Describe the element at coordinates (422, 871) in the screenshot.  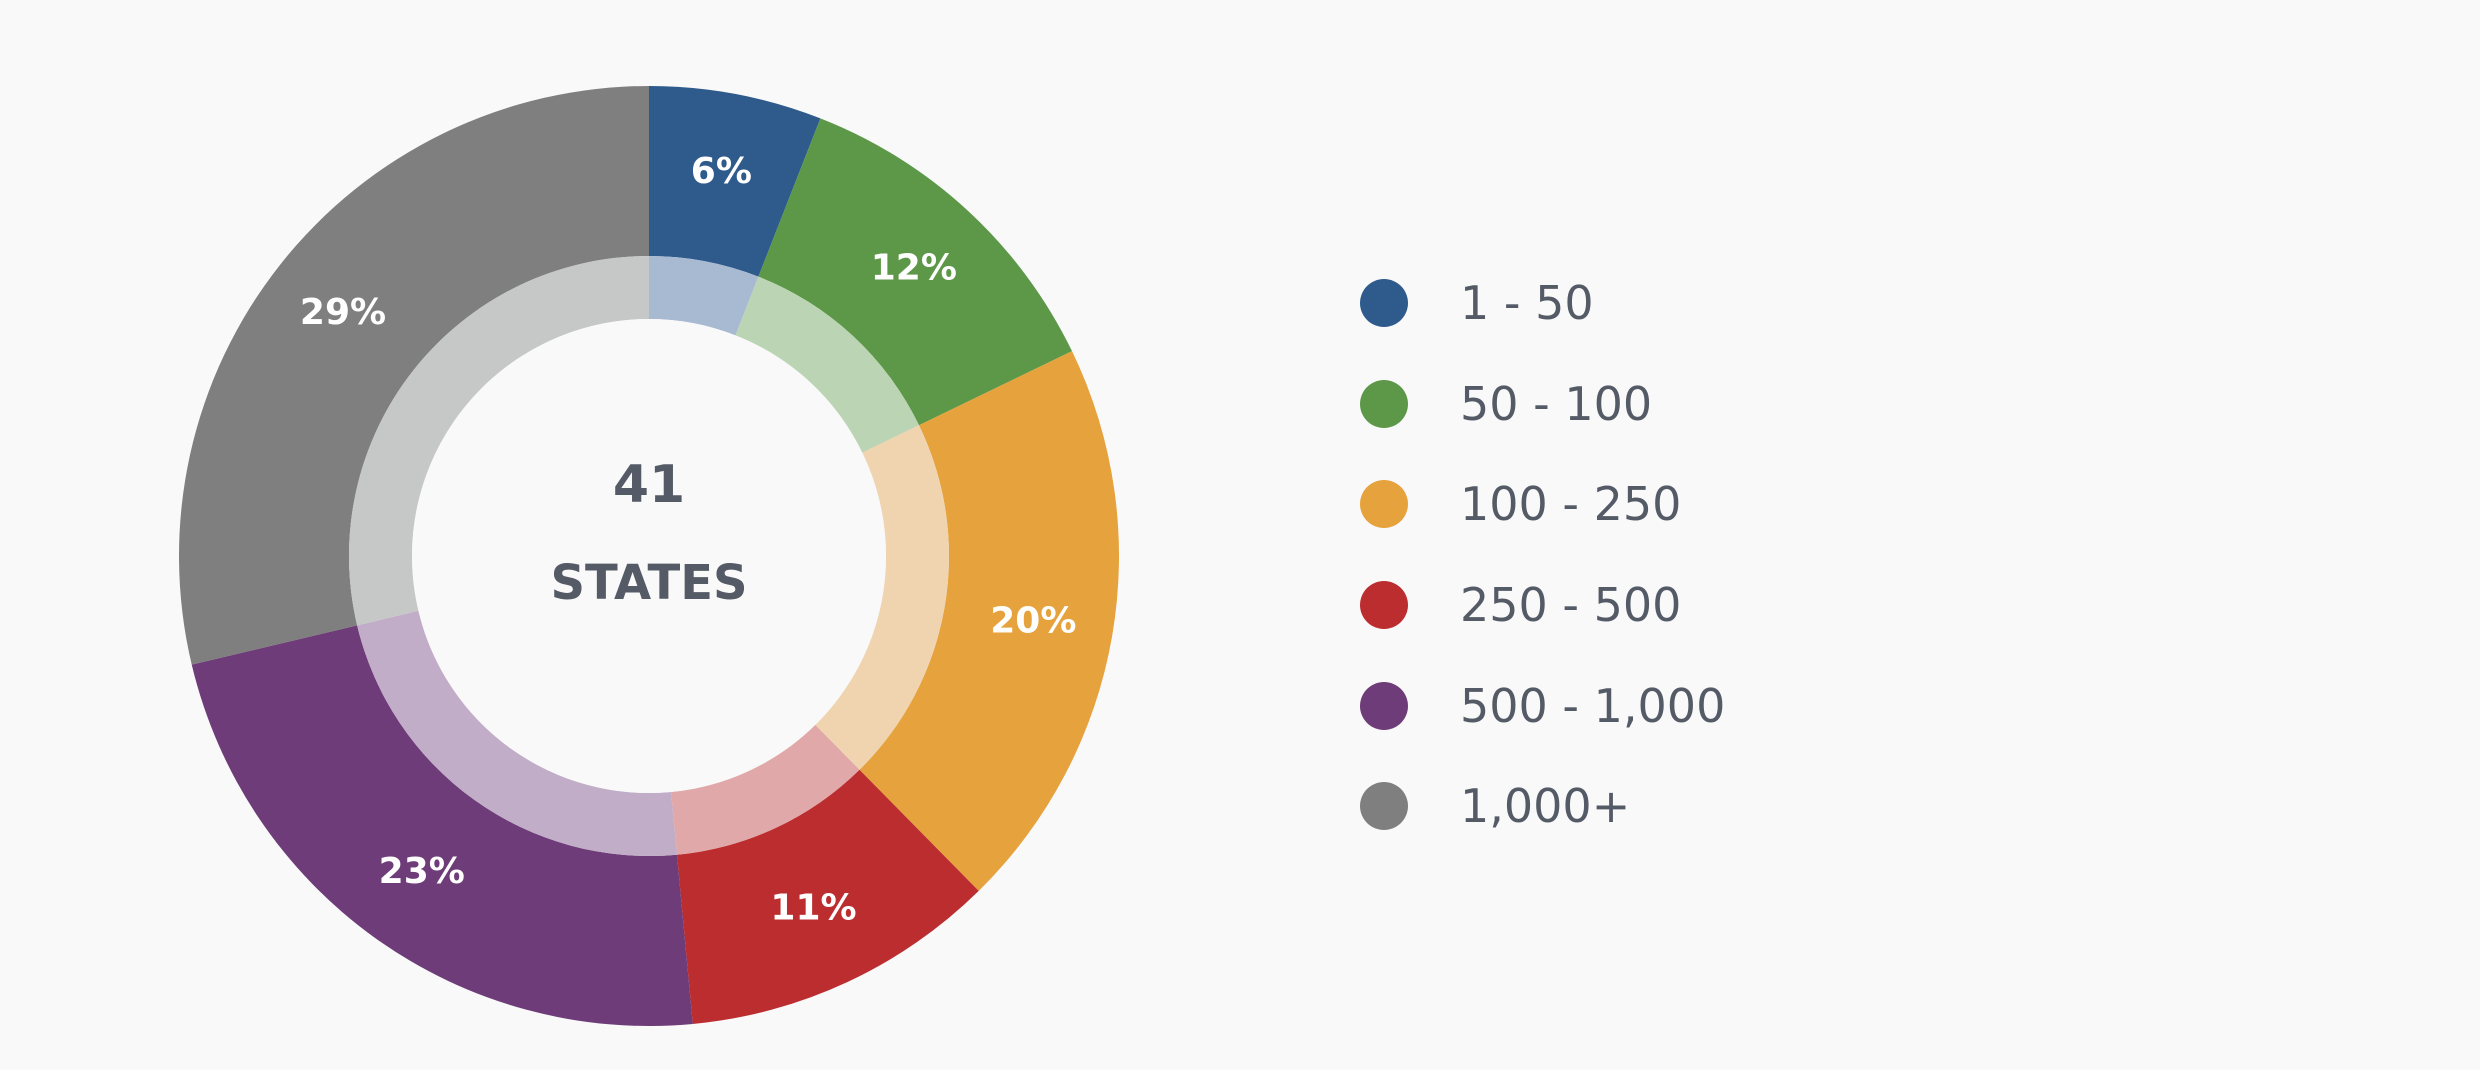
I see `slice-label-500-1-000: 23%` at that location.